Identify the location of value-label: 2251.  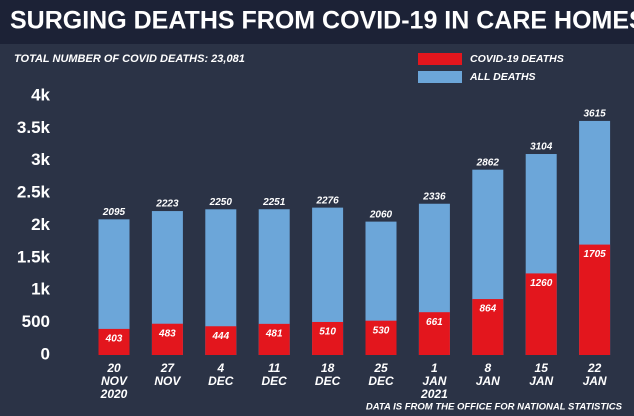
(274, 202).